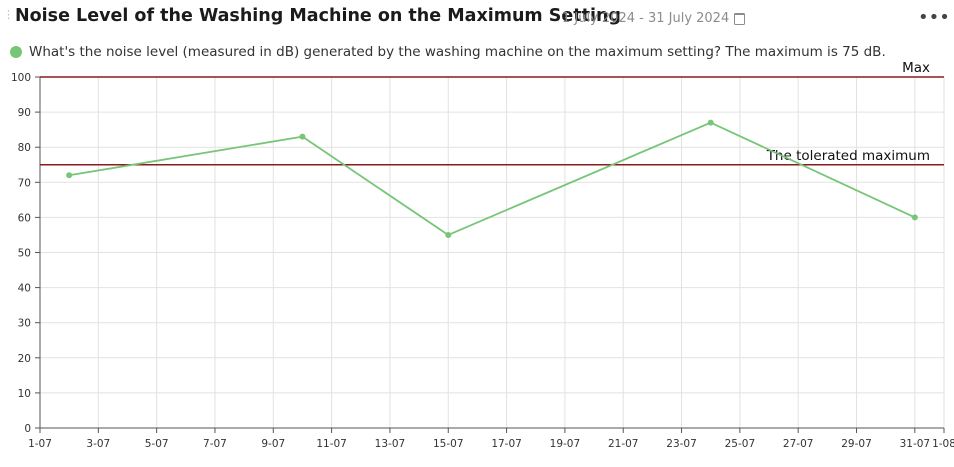  Describe the element at coordinates (848, 156) in the screenshot. I see `threshold-label: The tolerated maximum` at that location.